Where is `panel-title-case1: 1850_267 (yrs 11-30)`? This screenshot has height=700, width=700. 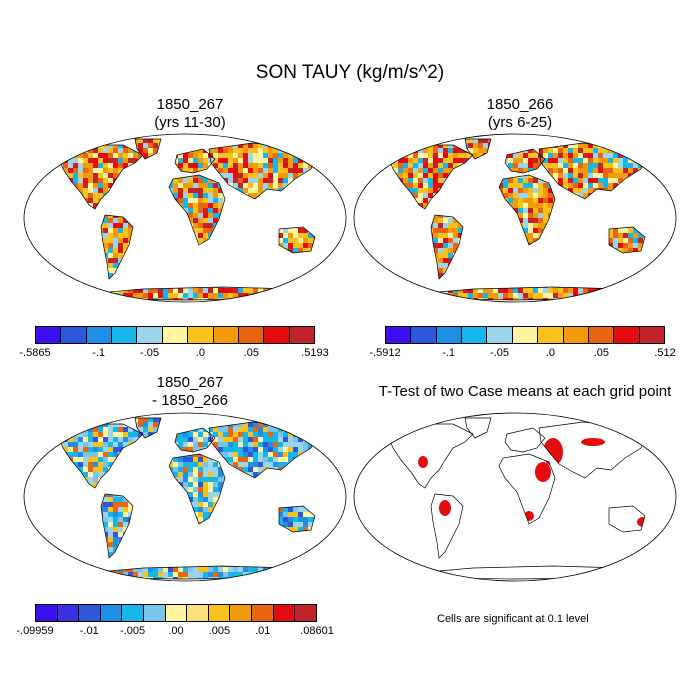
panel-title-case1: 1850_267 (yrs 11-30) is located at coordinates (190, 114).